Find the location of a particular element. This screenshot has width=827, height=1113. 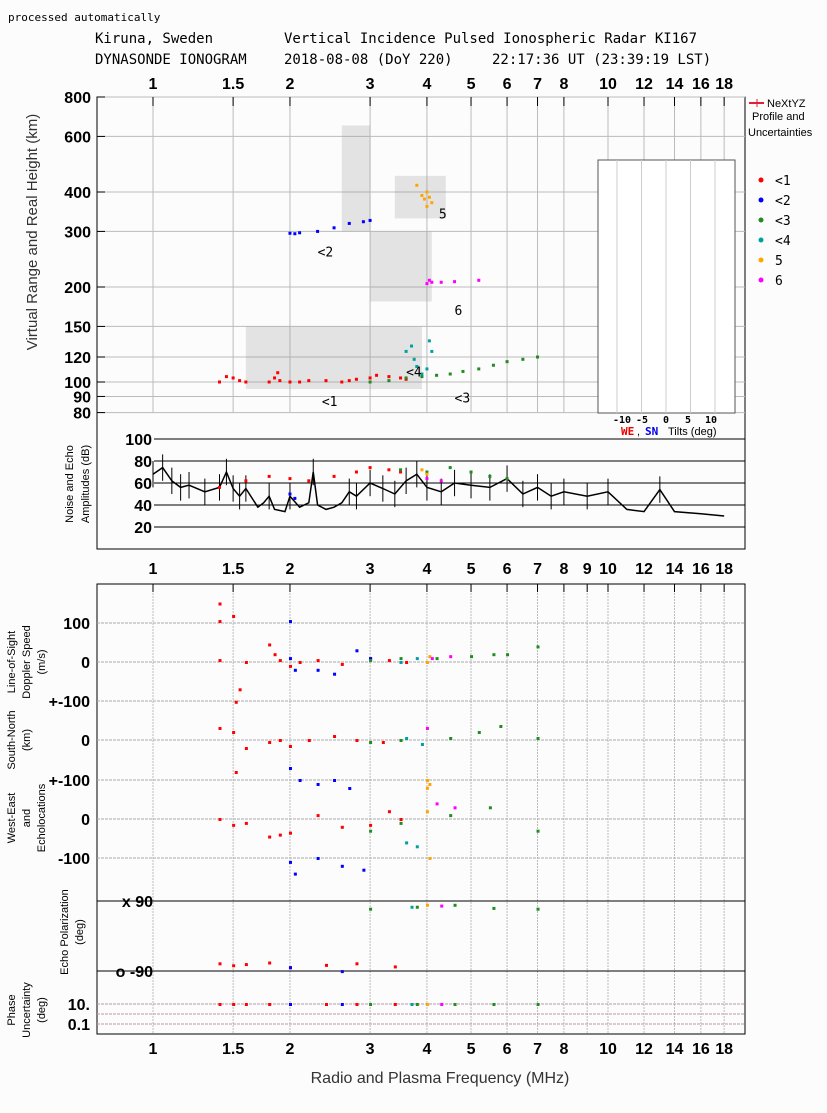

freq-tick-label-top: 7 is located at coordinates (537, 84).